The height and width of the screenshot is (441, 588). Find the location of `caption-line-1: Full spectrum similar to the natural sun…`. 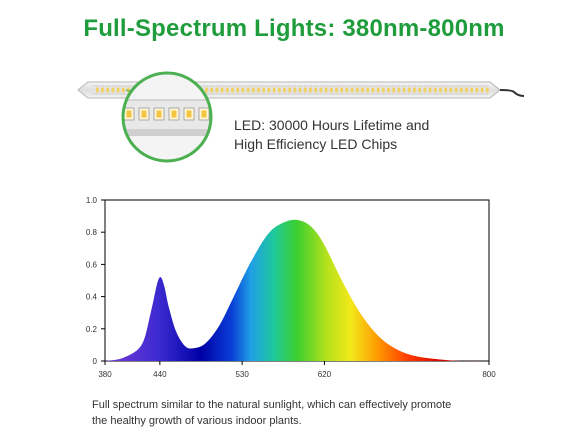

caption-line-1: Full spectrum similar to the natural sun… is located at coordinates (272, 405).